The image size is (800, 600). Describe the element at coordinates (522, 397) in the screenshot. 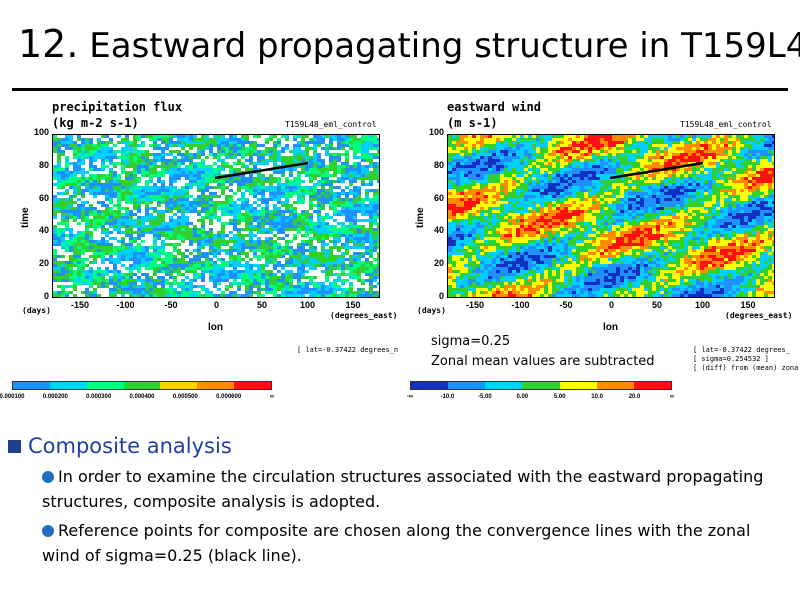

I see `colorbar-label: 0.00` at that location.